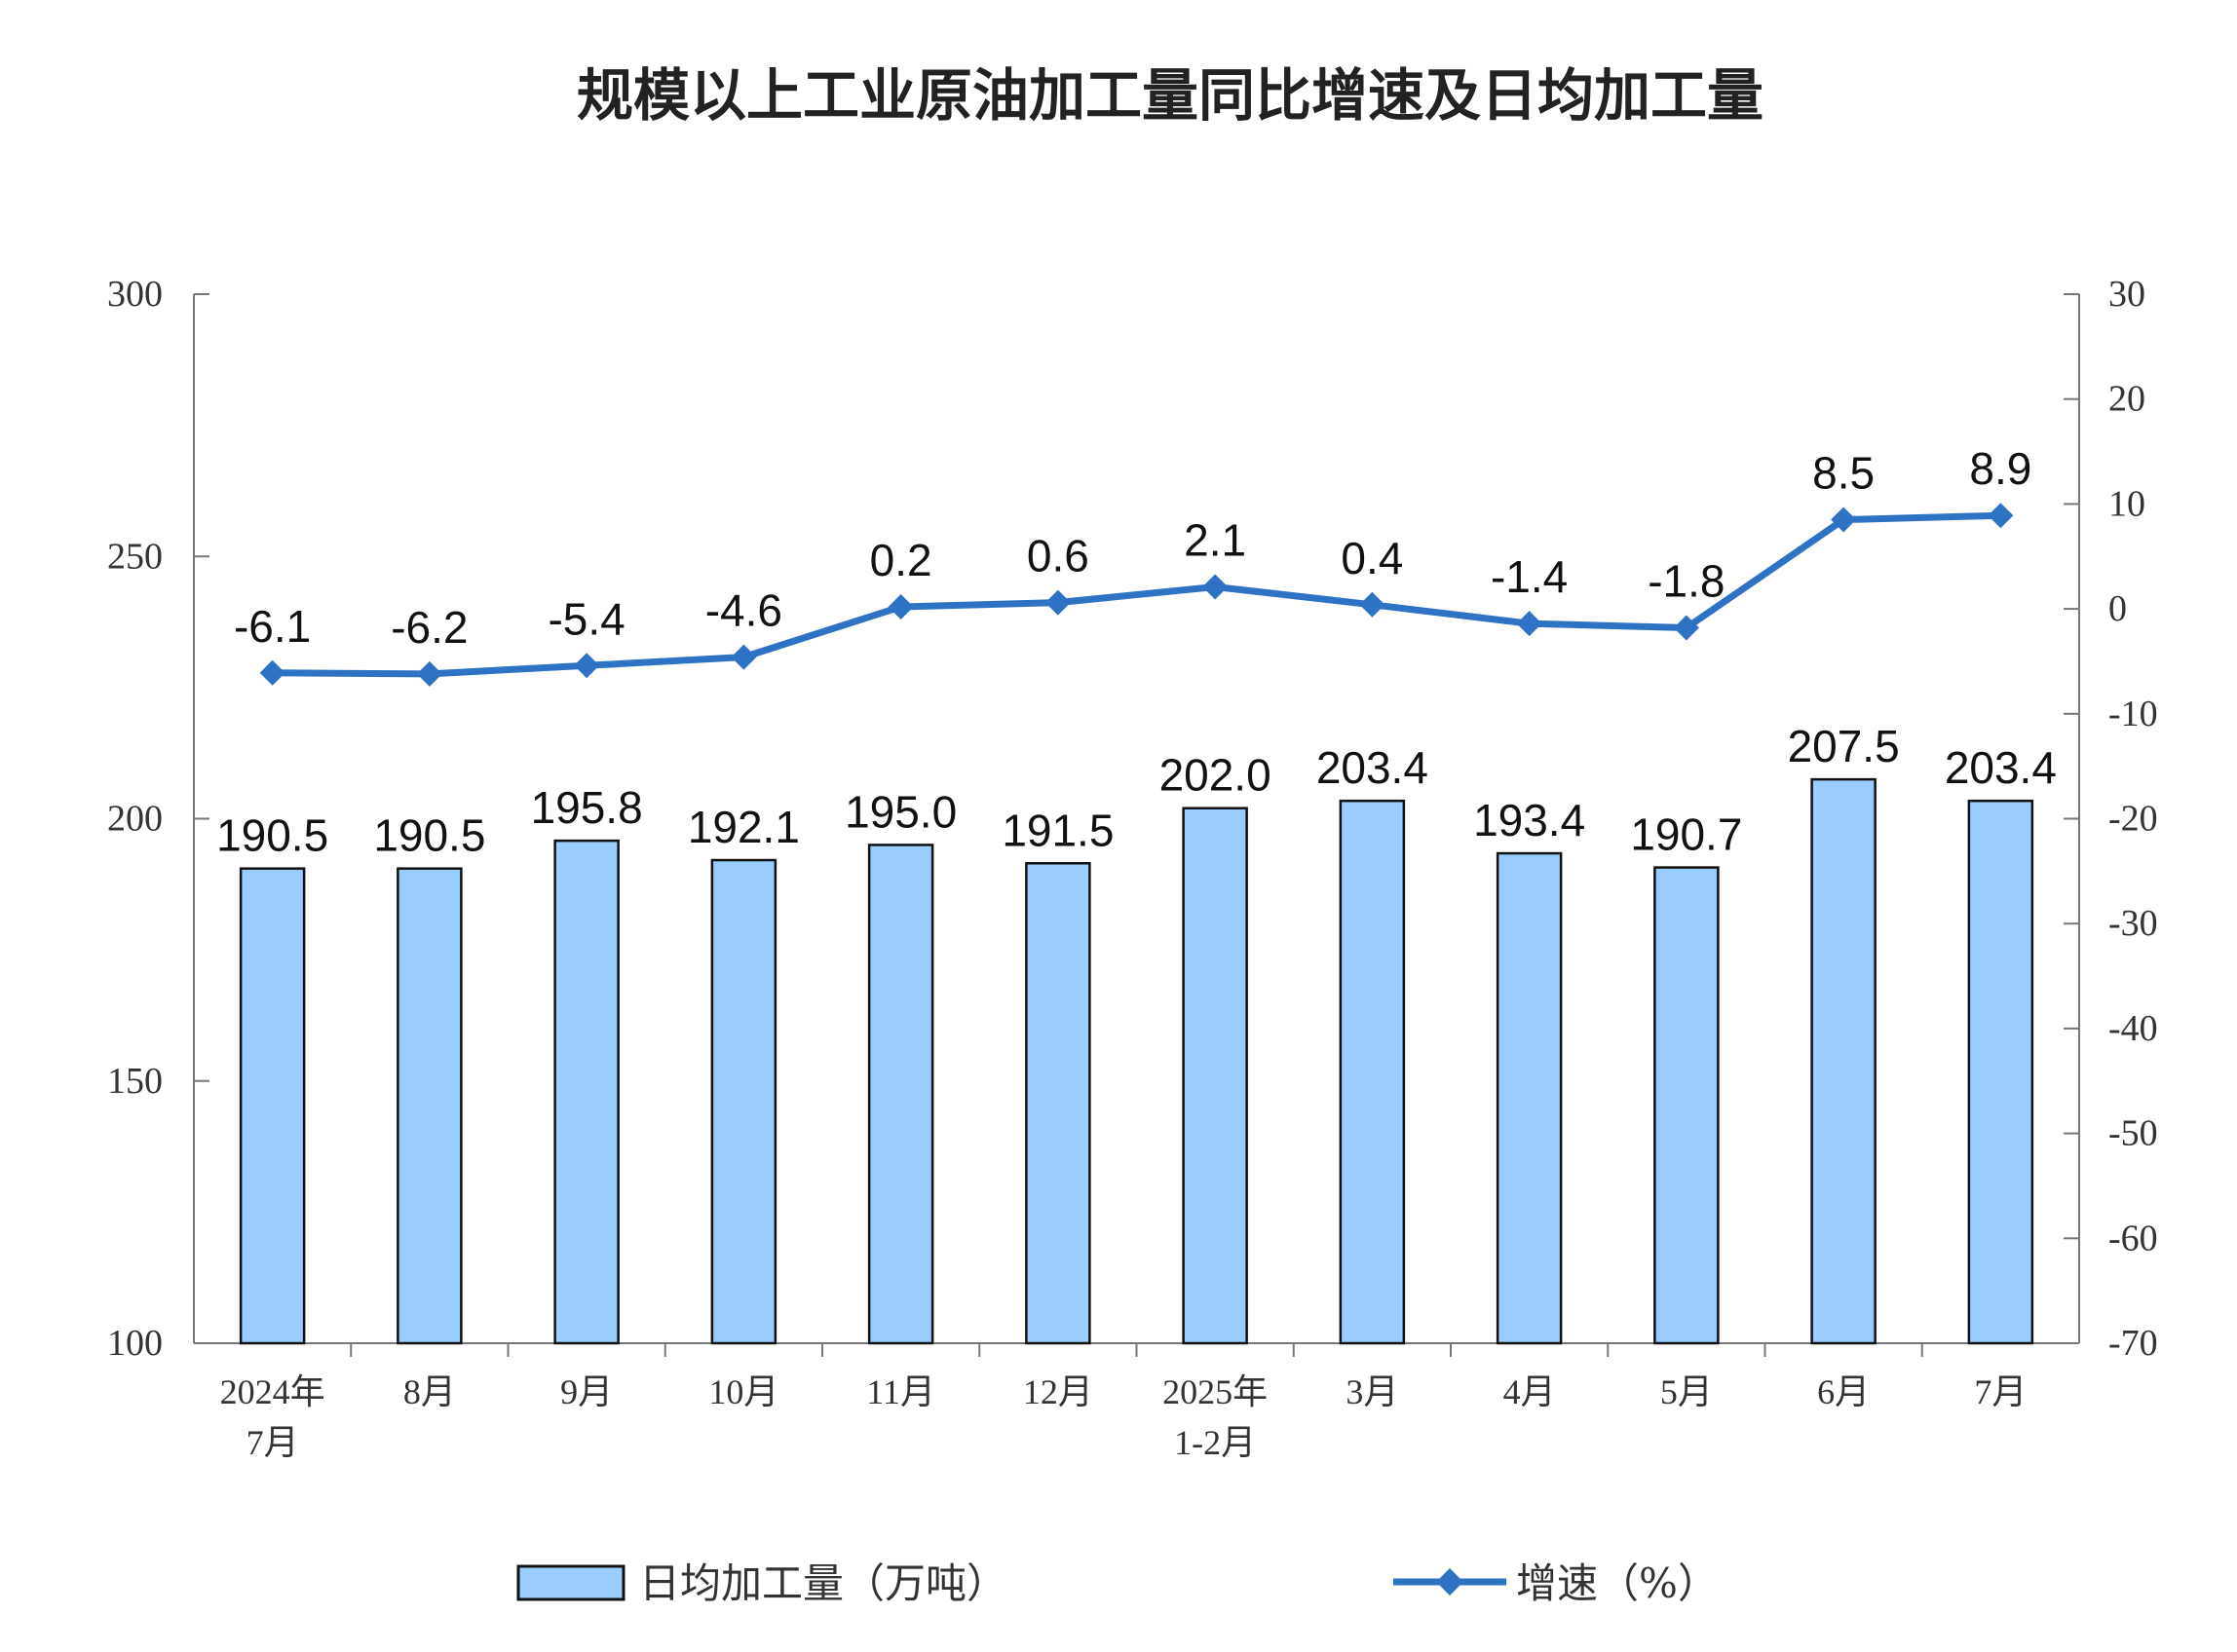 The width and height of the screenshot is (2237, 1652). Describe the element at coordinates (2133, 1343) in the screenshot. I see `right-tick-label: -70` at that location.